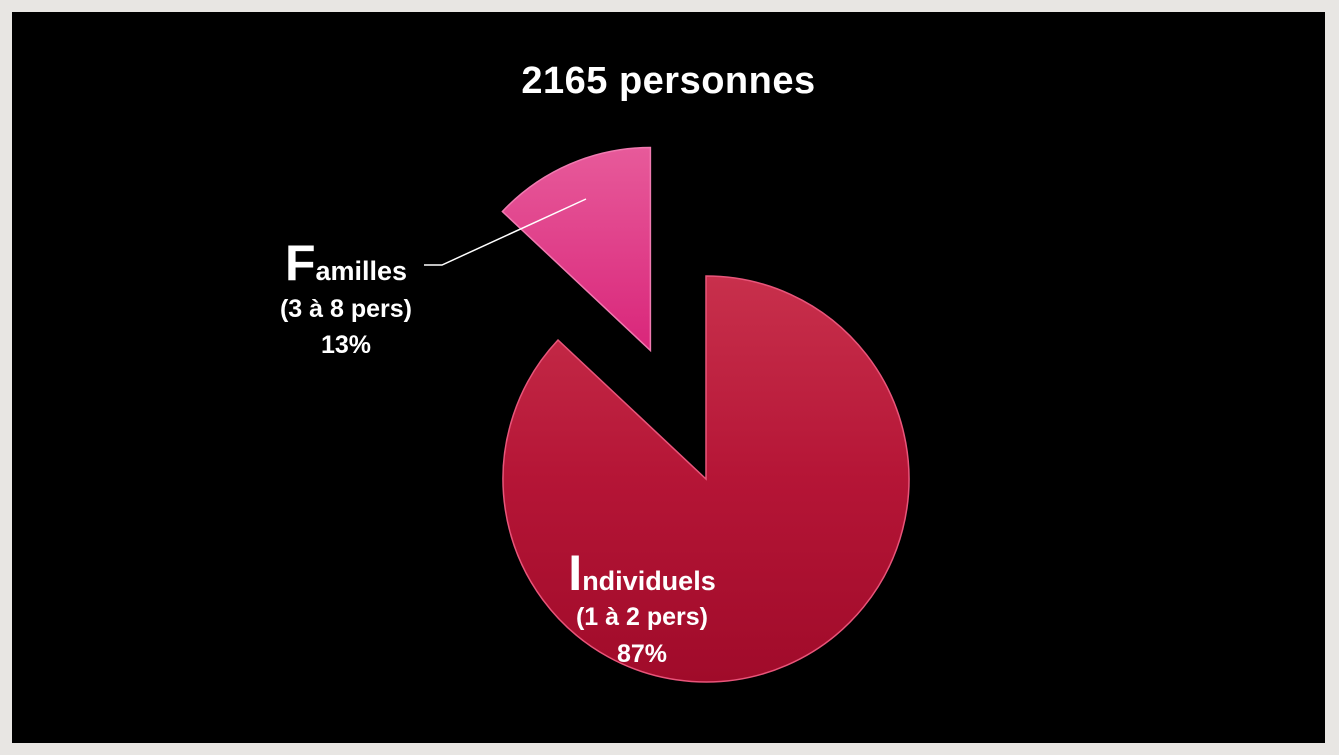 The image size is (1339, 755). I want to click on slice-sublabel-individuels: (1 à 2 pers), so click(642, 617).